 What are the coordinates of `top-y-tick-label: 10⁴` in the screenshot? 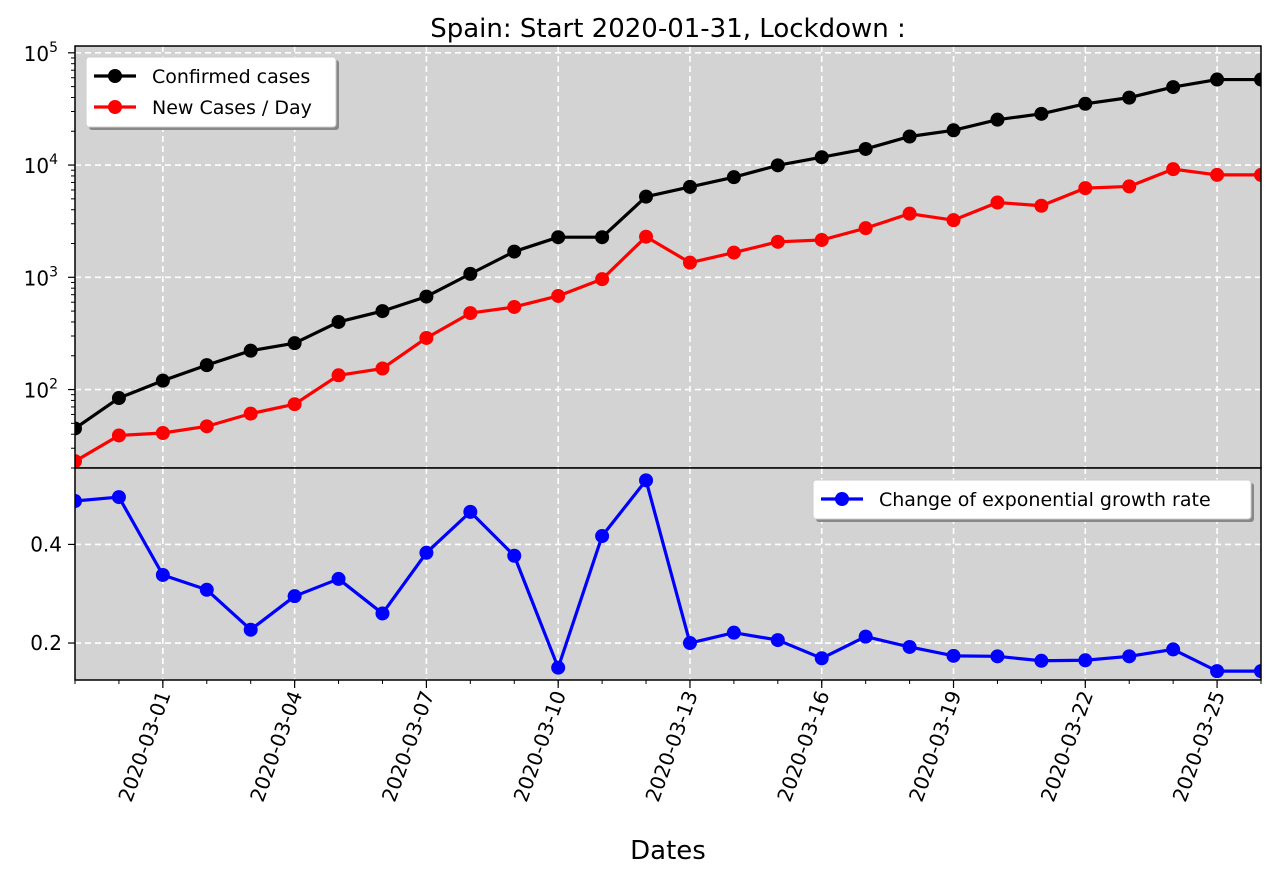 It's located at (41, 165).